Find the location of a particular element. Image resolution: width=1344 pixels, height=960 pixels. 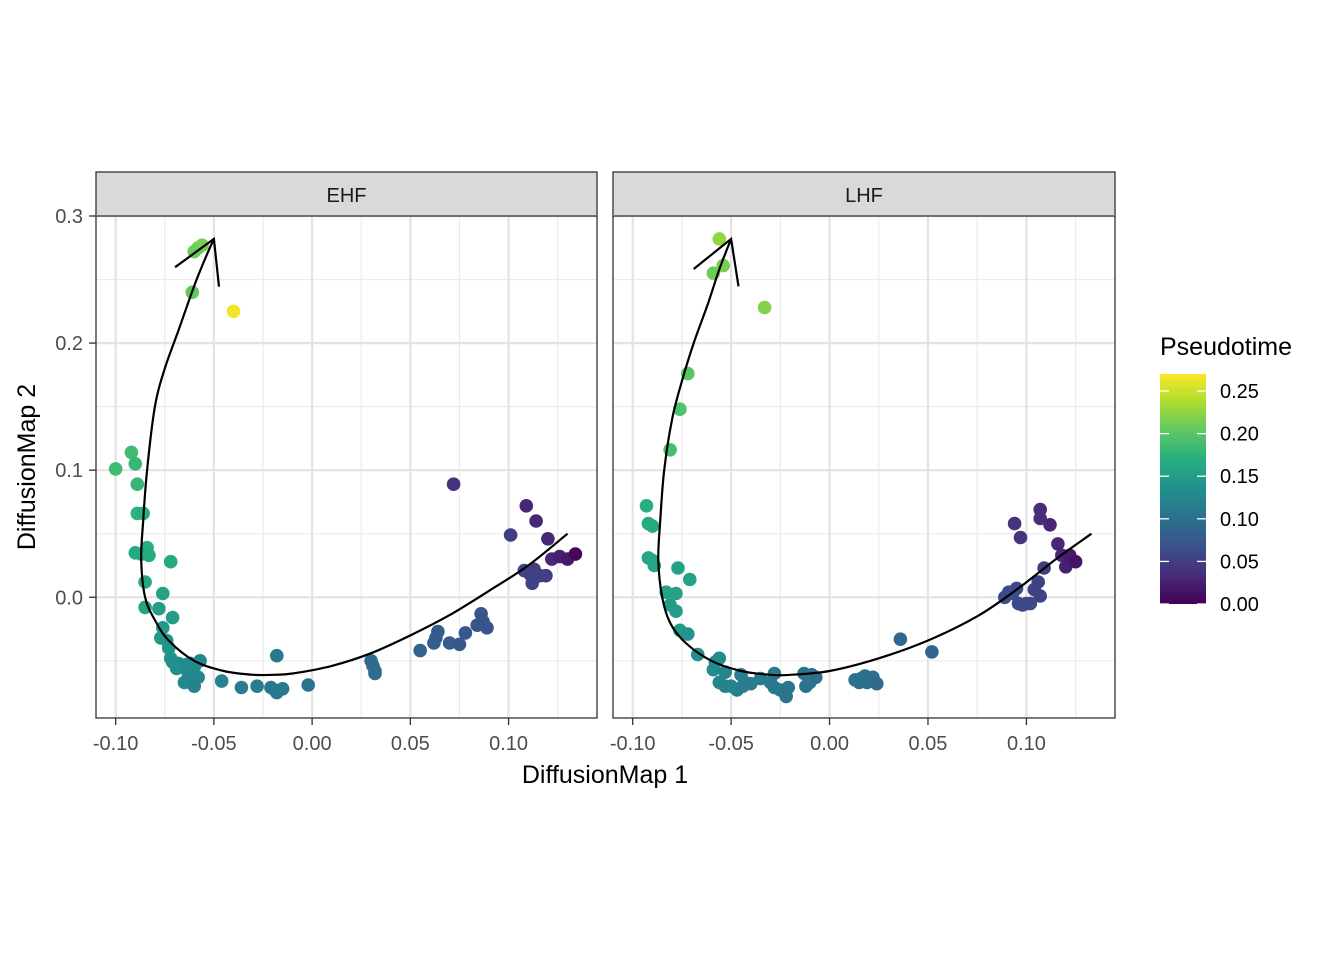

color-legend: Pseudotime 0.00 0.05 0.10 0.15 0.20 0.25 is located at coordinates (1226, 474).